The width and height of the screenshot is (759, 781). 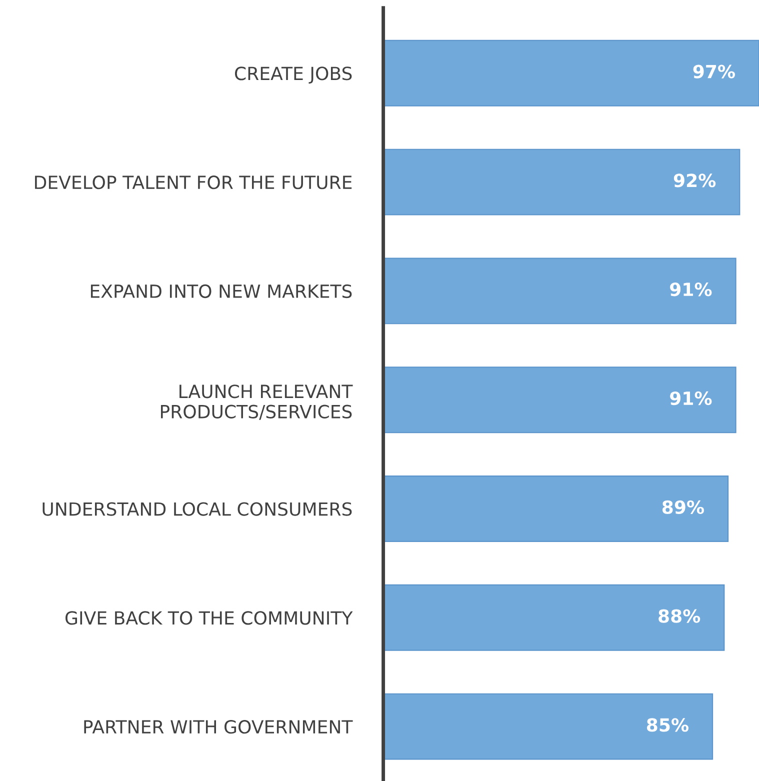 I want to click on y-tick-label: EXPAND INTO NEW MARKETS, so click(x=221, y=291).